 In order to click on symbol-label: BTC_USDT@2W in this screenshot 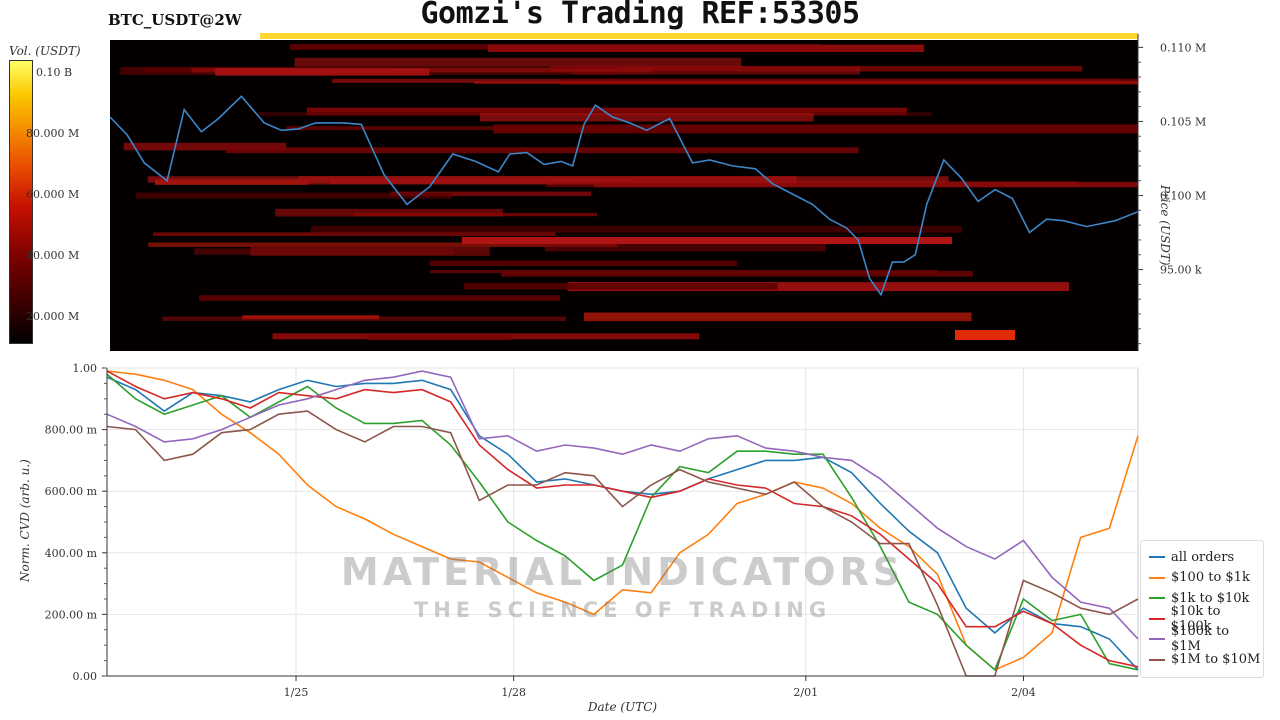, I will do `click(175, 20)`.